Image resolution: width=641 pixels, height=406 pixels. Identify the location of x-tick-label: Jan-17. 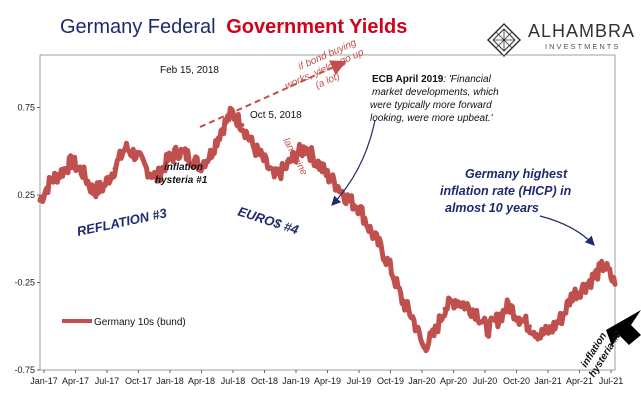
(44, 381).